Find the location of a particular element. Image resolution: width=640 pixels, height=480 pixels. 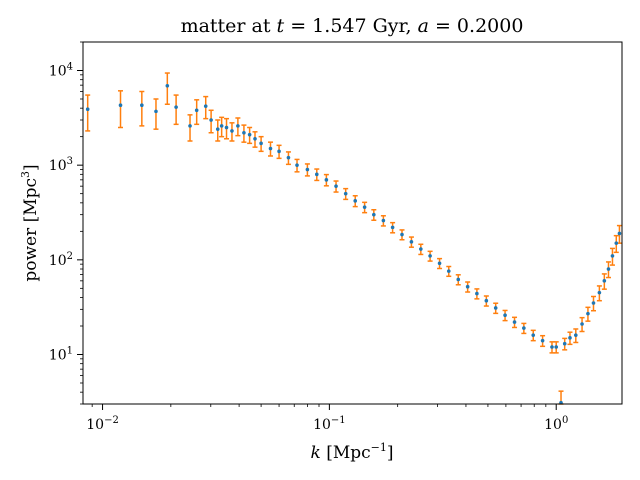

x-tick-label: 10⁻² is located at coordinates (102, 424).